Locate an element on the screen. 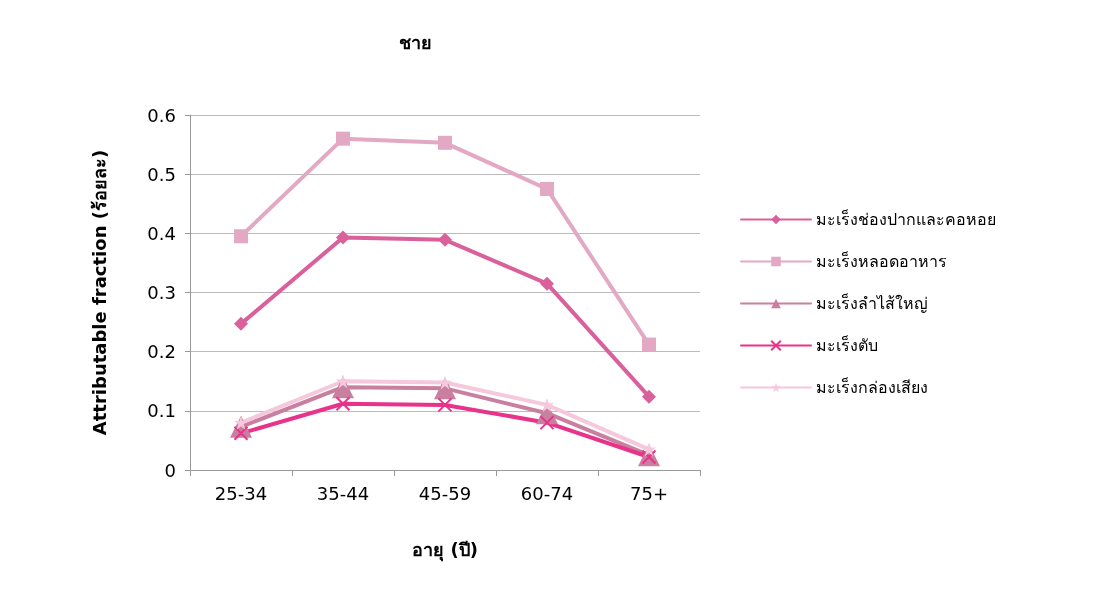  legend-label: มะเร็งลำไส้ใหญ่ is located at coordinates (872, 303).